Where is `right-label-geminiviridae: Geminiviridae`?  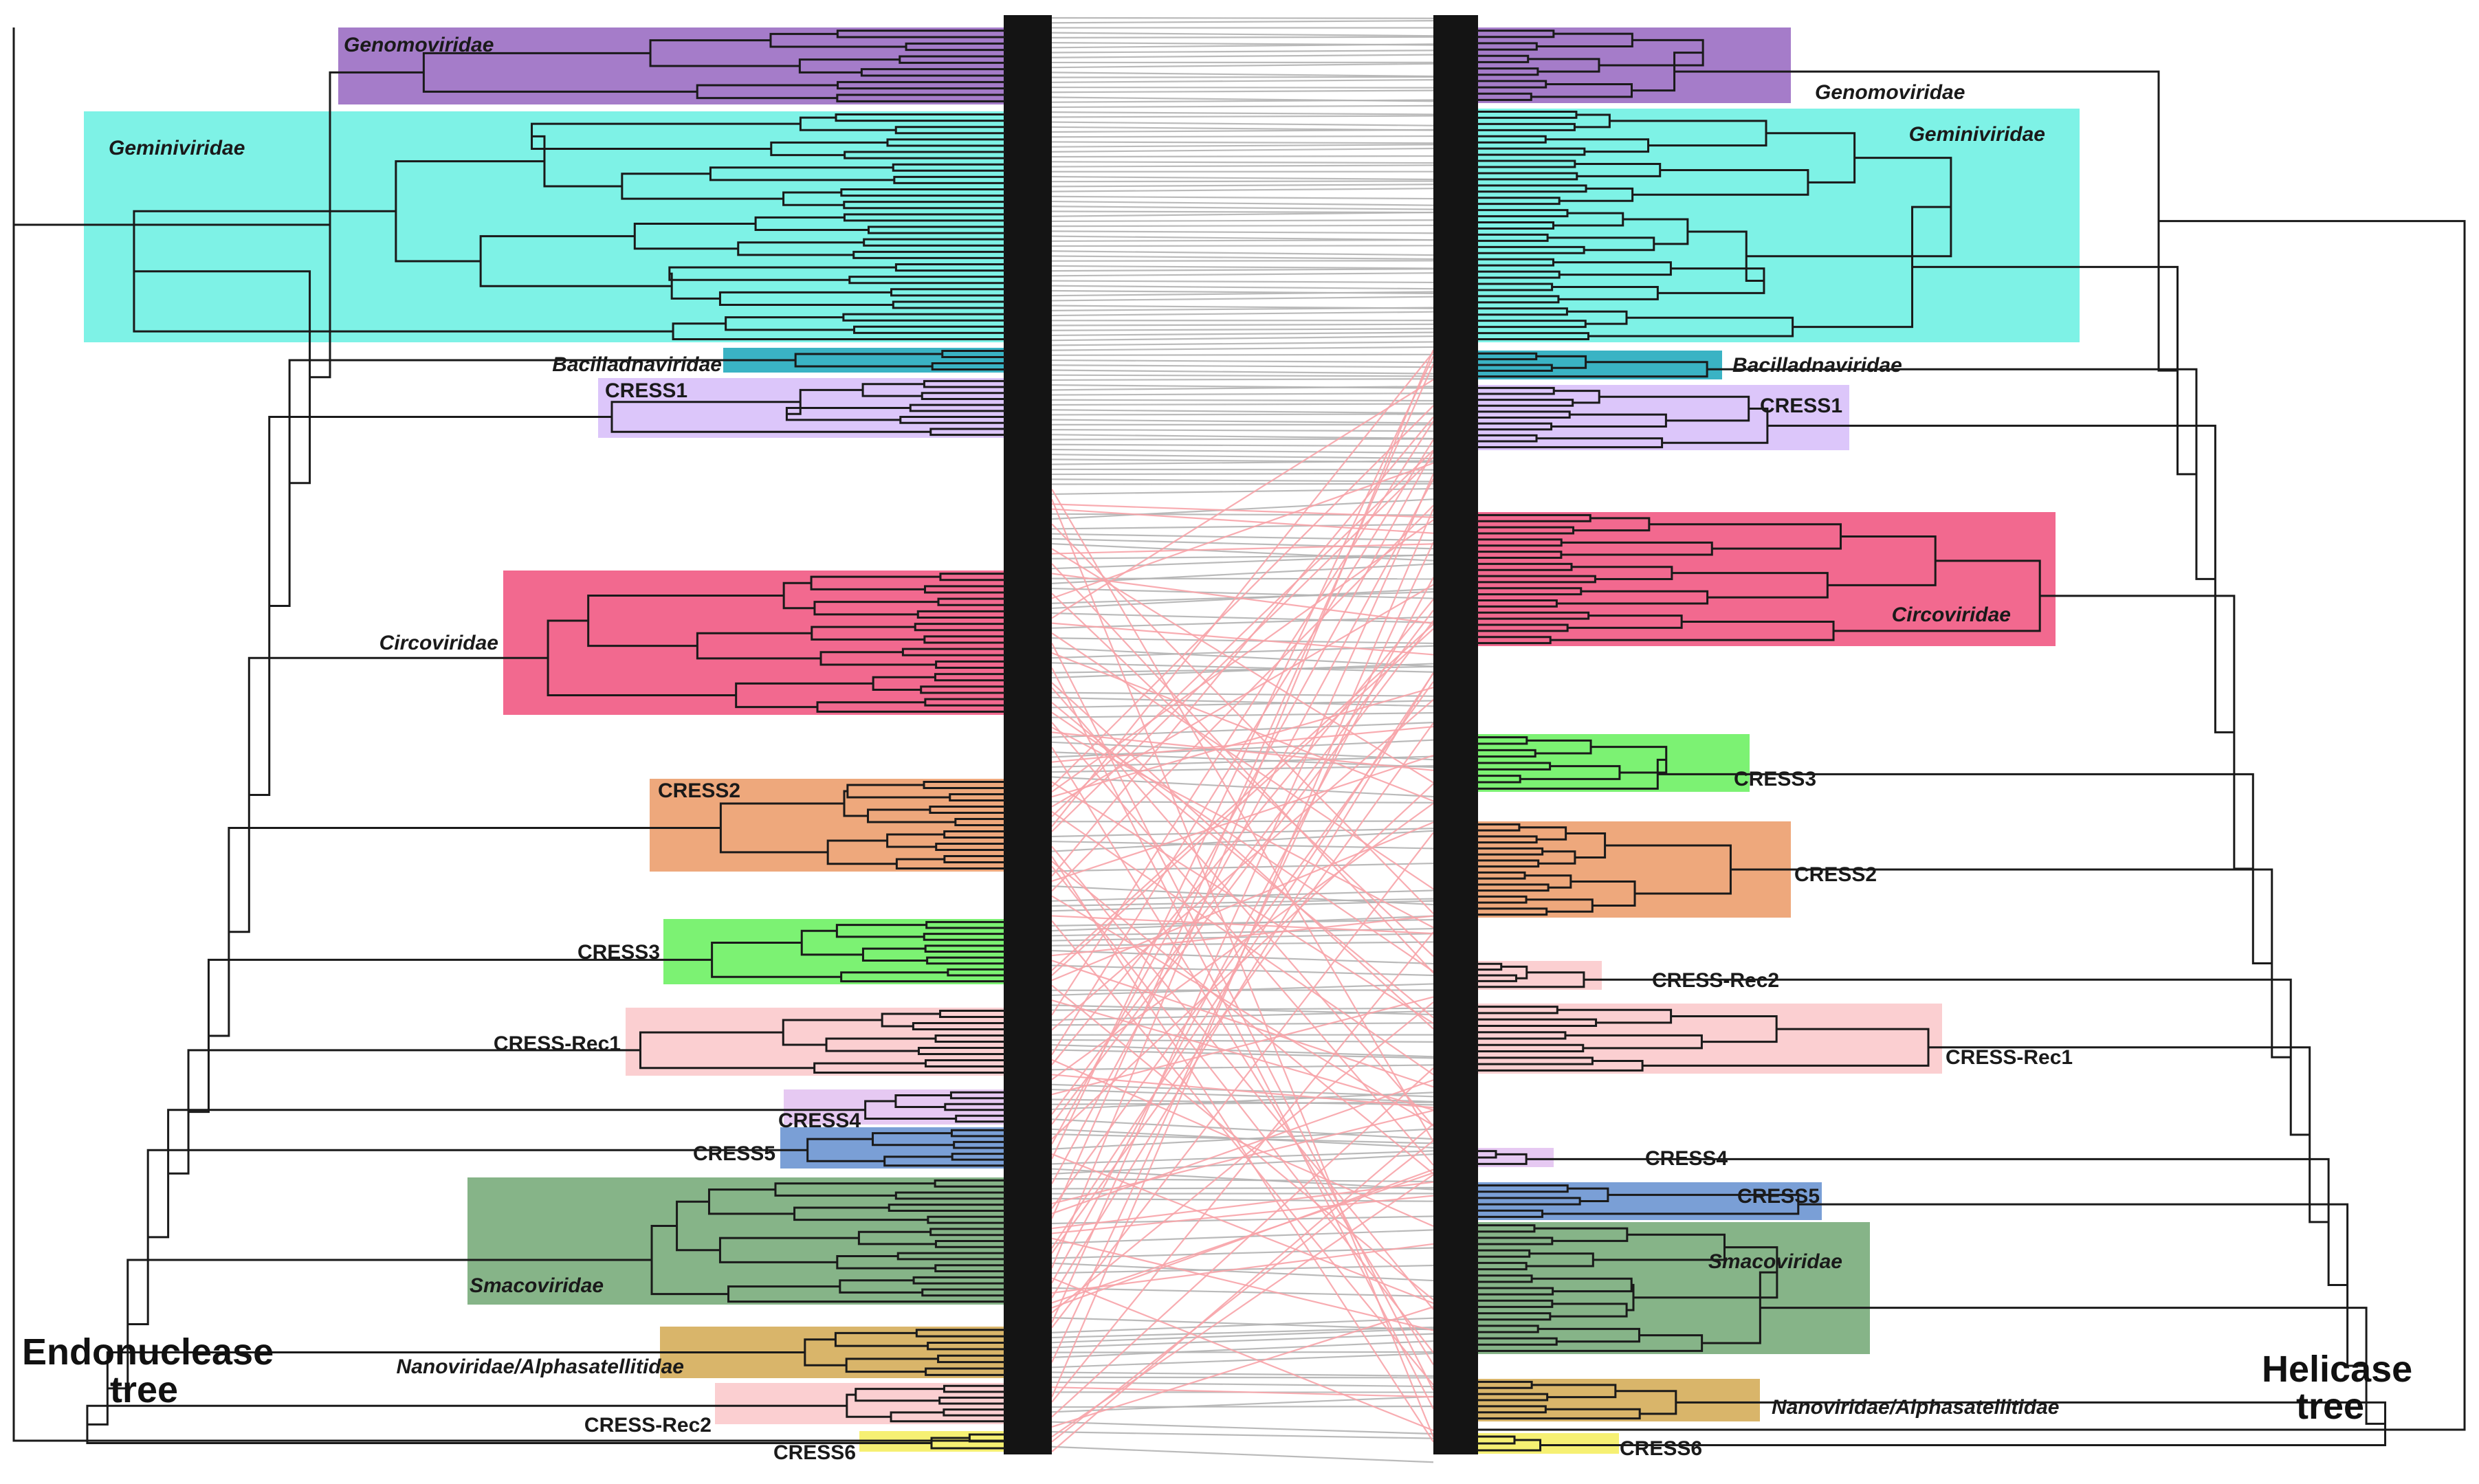 right-label-geminiviridae: Geminiviridae is located at coordinates (1977, 134).